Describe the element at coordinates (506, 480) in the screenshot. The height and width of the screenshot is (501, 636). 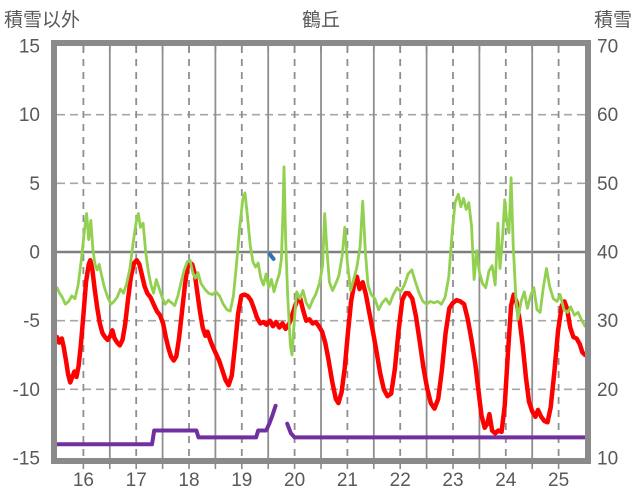
I see `x-axis-tick-label: 24` at that location.